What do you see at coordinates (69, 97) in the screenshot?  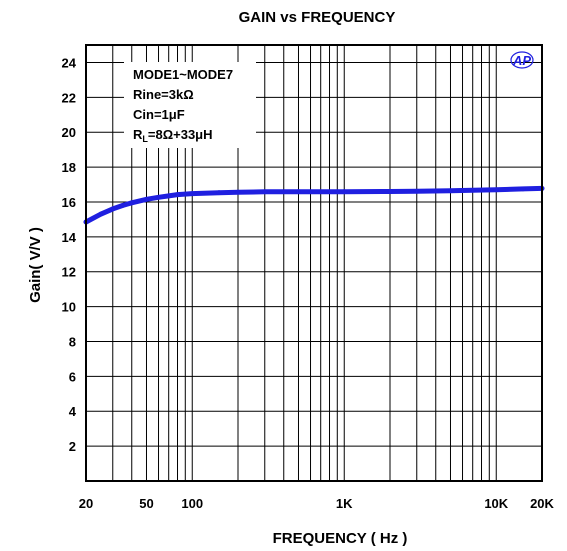 I see `y-tick-label: 22` at bounding box center [69, 97].